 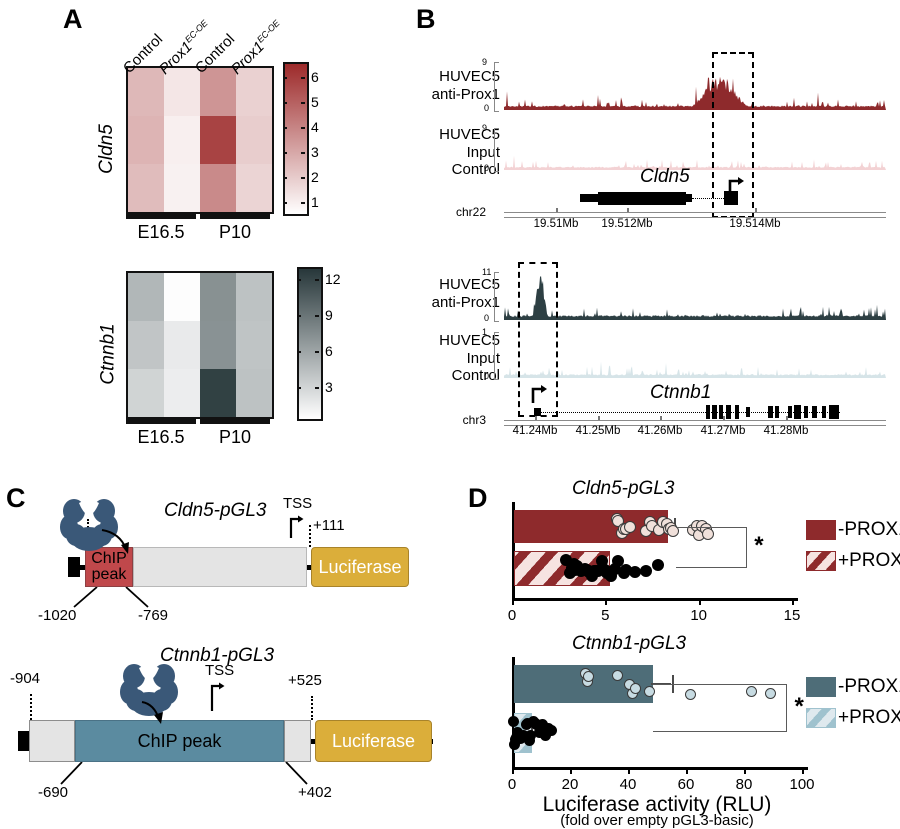 What do you see at coordinates (686, 784) in the screenshot?
I see `x-axis-tick-label: 60` at bounding box center [686, 784].